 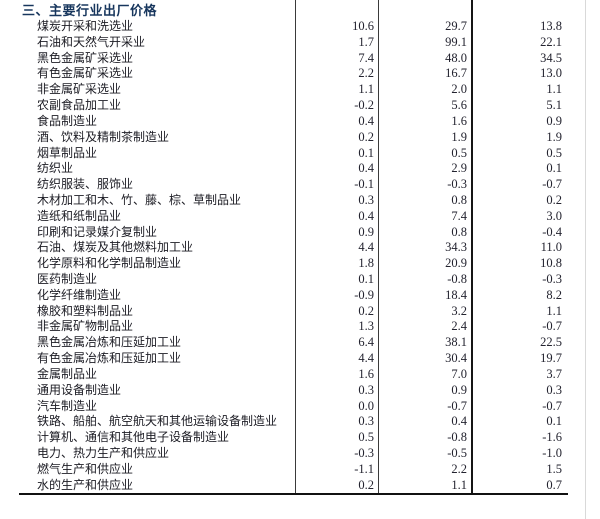 I want to click on value-col-2: -0.8, so click(x=457, y=279).